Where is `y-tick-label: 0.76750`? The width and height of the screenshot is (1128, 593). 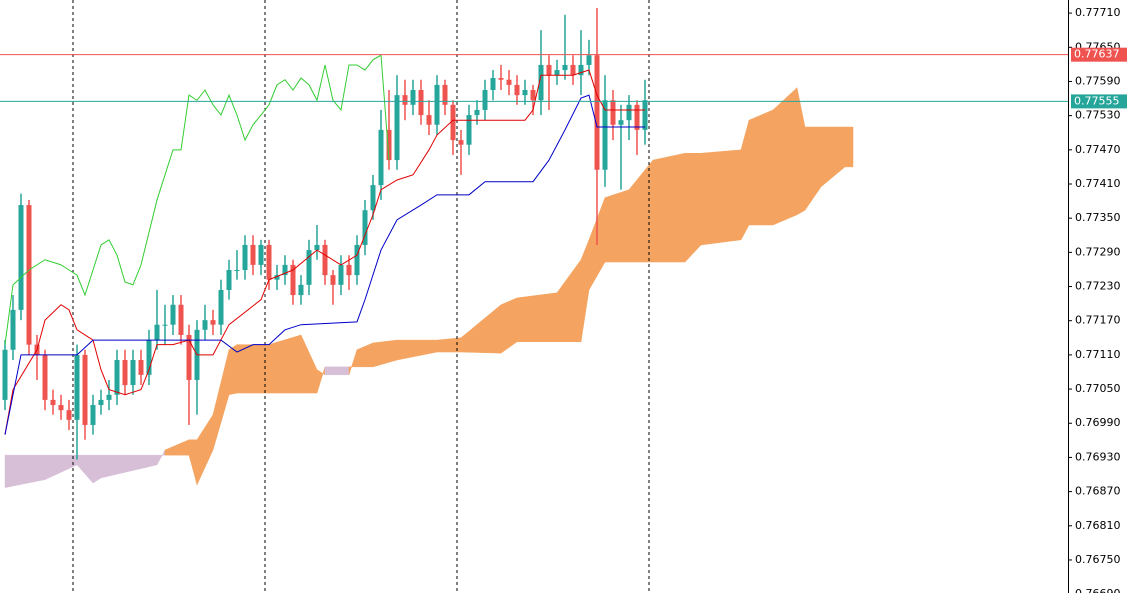
y-tick-label: 0.76750 is located at coordinates (1098, 559).